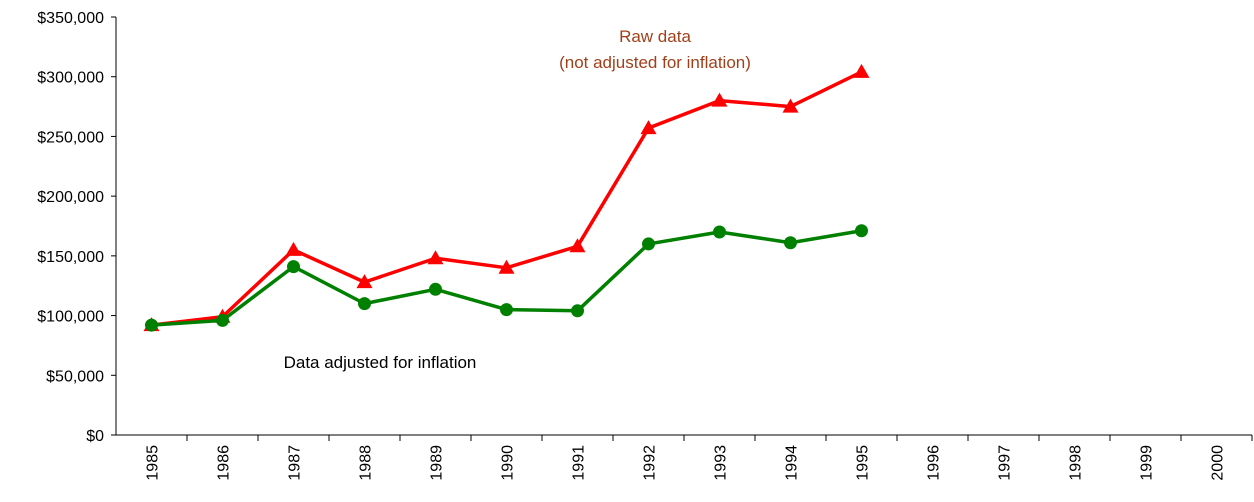  What do you see at coordinates (934, 463) in the screenshot?
I see `x-tick-label: 1996` at bounding box center [934, 463].